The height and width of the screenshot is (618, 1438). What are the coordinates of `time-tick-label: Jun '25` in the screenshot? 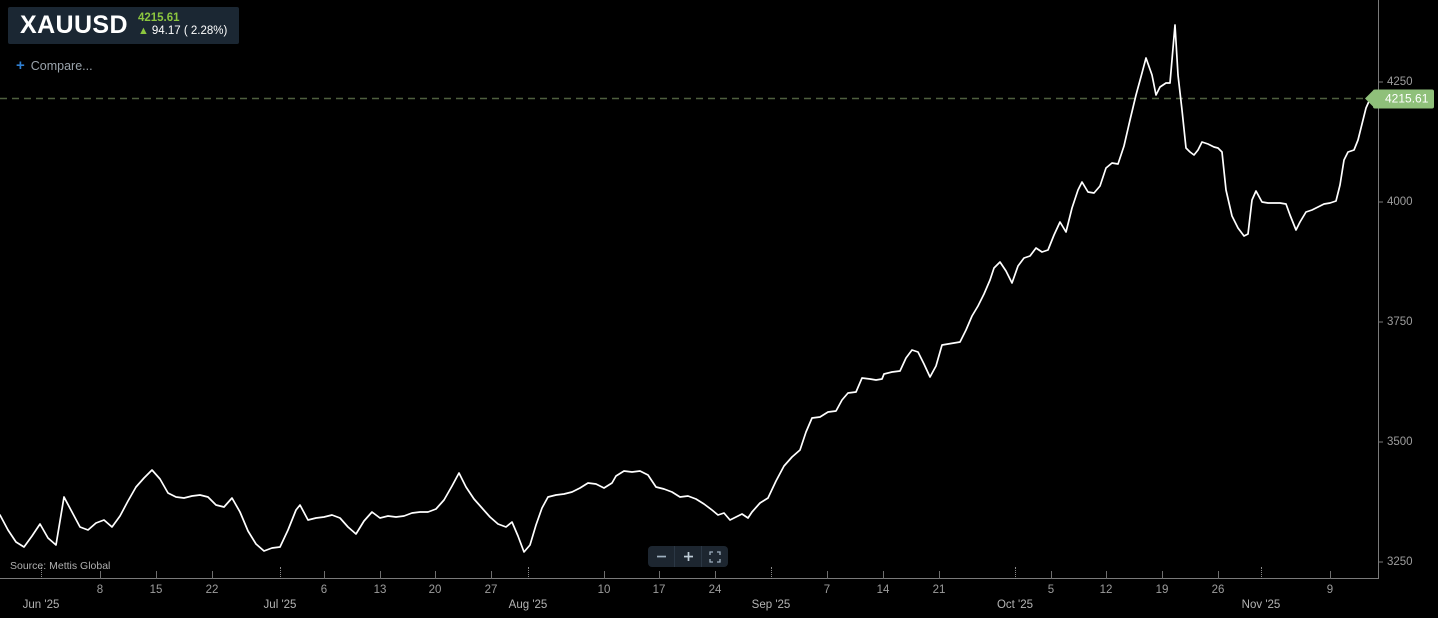 It's located at (41, 605).